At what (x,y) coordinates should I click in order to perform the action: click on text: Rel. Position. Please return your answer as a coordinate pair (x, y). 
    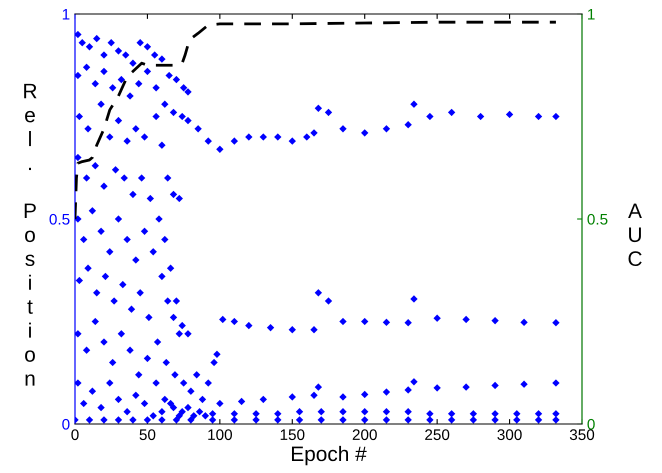
    Looking at the image, I should click on (30, 235).